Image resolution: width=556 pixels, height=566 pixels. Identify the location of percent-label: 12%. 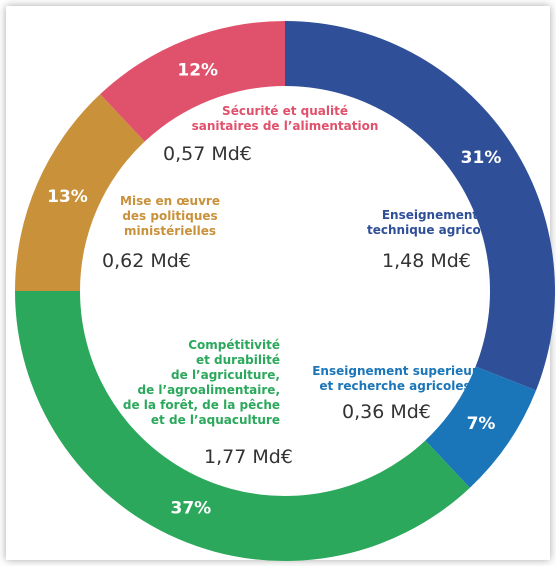
(197, 71).